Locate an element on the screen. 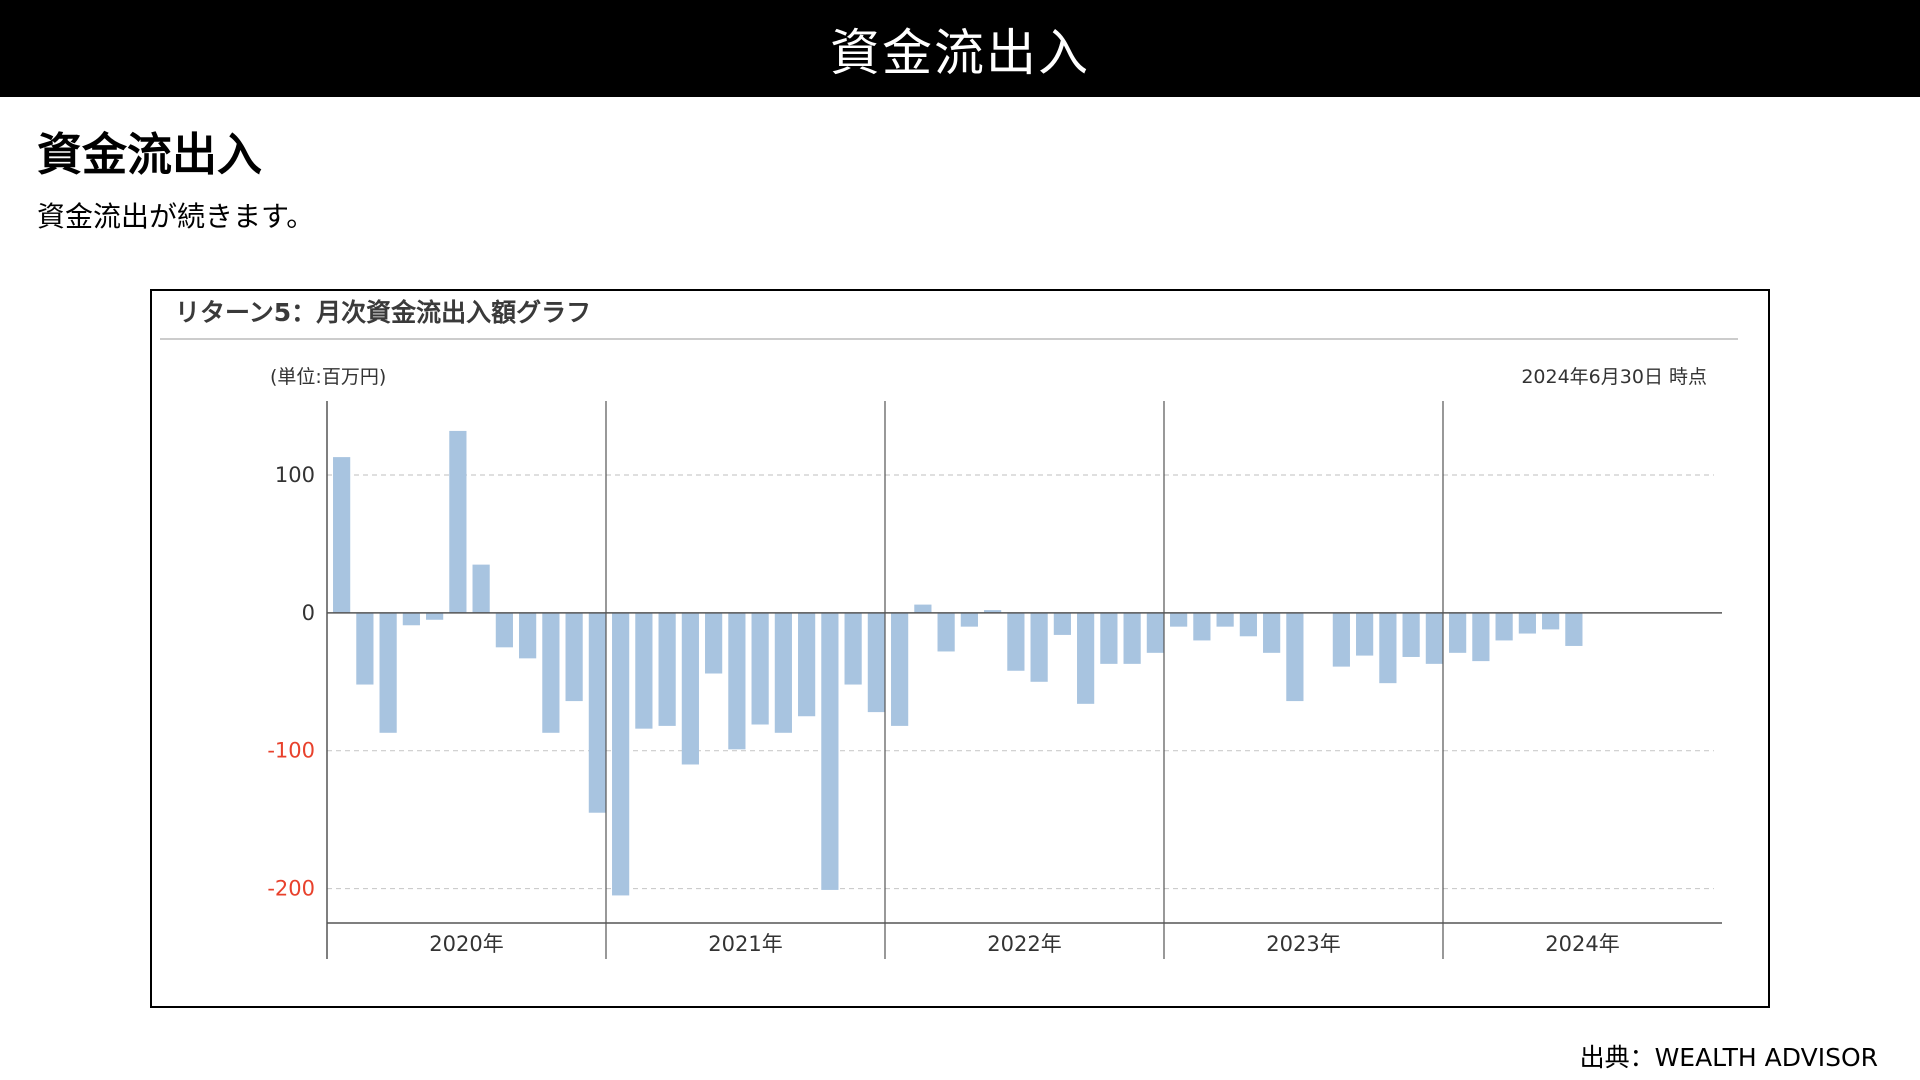 The height and width of the screenshot is (1080, 1920). chart-title: リターン5：月次資金流出入額グラフ is located at coordinates (383, 312).